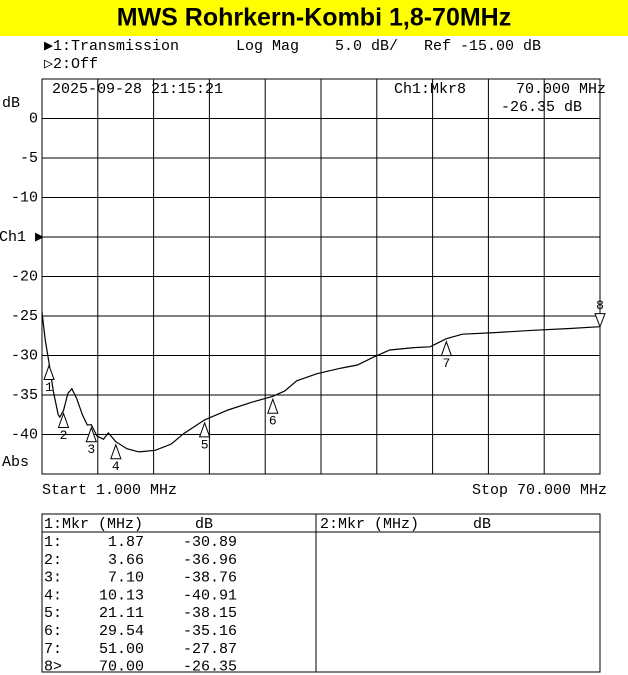  What do you see at coordinates (121, 667) in the screenshot?
I see `table-cell: 70.00` at bounding box center [121, 667].